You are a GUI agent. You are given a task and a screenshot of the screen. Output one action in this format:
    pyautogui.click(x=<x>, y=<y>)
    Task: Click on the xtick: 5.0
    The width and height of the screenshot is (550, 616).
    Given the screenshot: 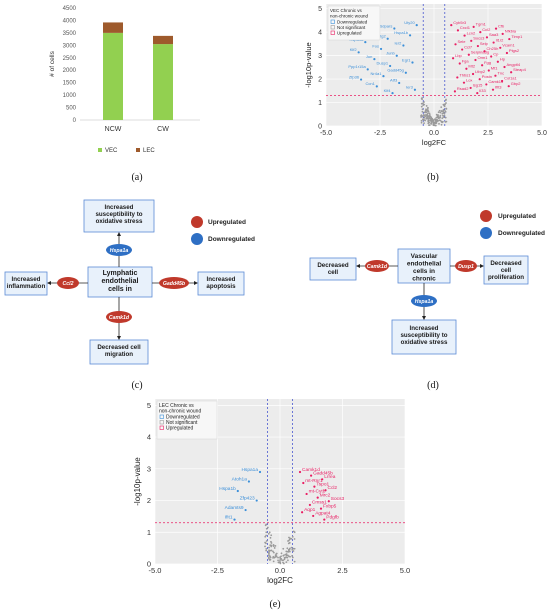 What is the action you would take?
    pyautogui.click(x=542, y=133)
    